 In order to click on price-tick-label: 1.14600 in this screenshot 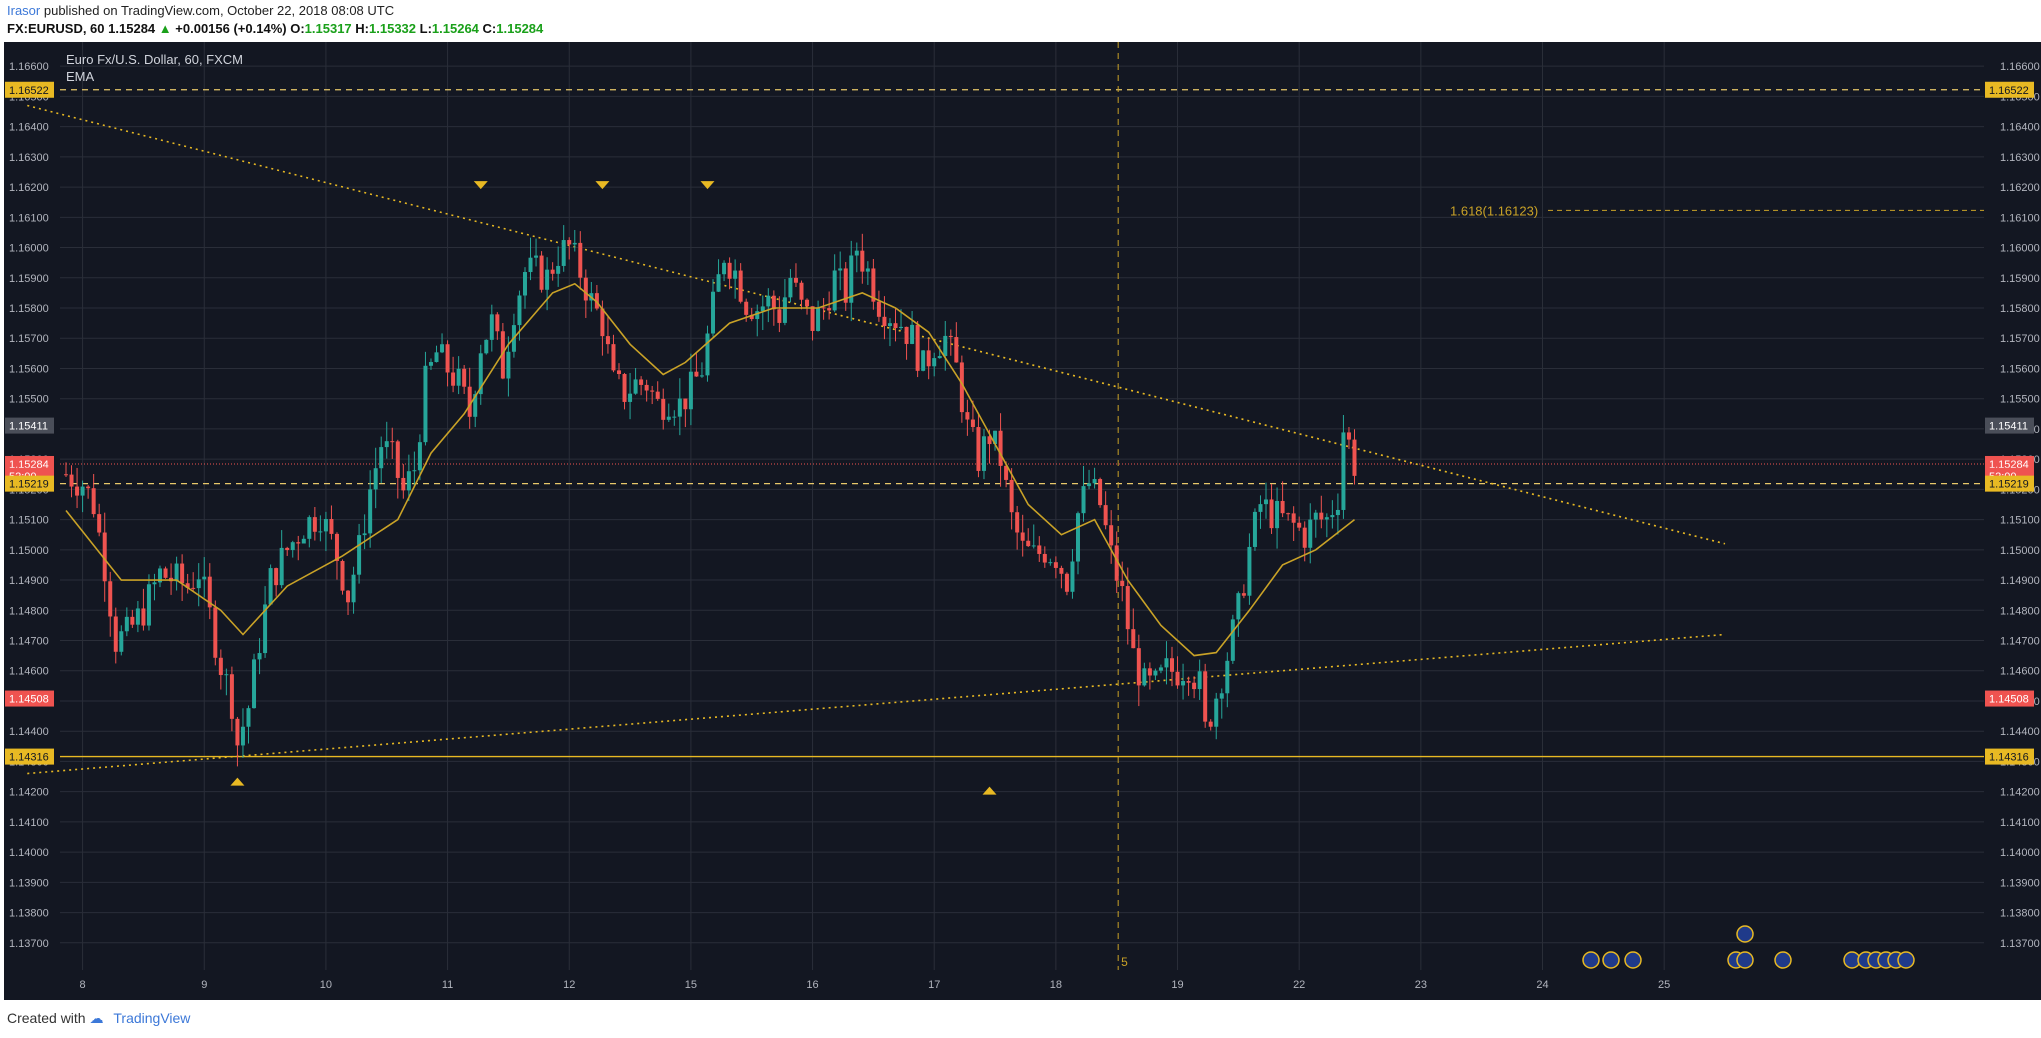, I will do `click(29, 672)`.